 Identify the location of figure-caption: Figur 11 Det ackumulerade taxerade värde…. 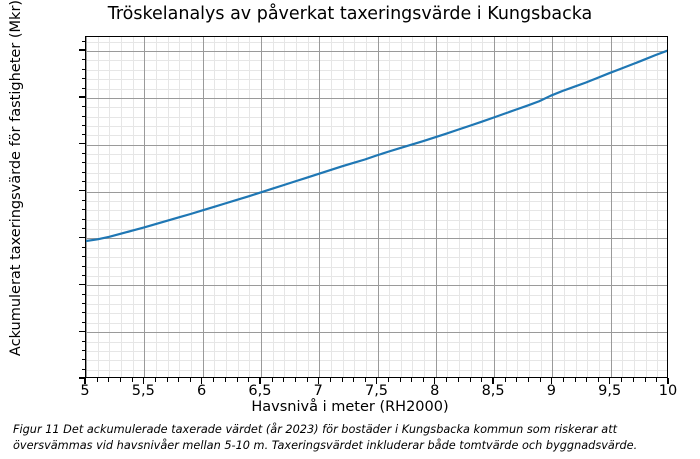
(325, 438).